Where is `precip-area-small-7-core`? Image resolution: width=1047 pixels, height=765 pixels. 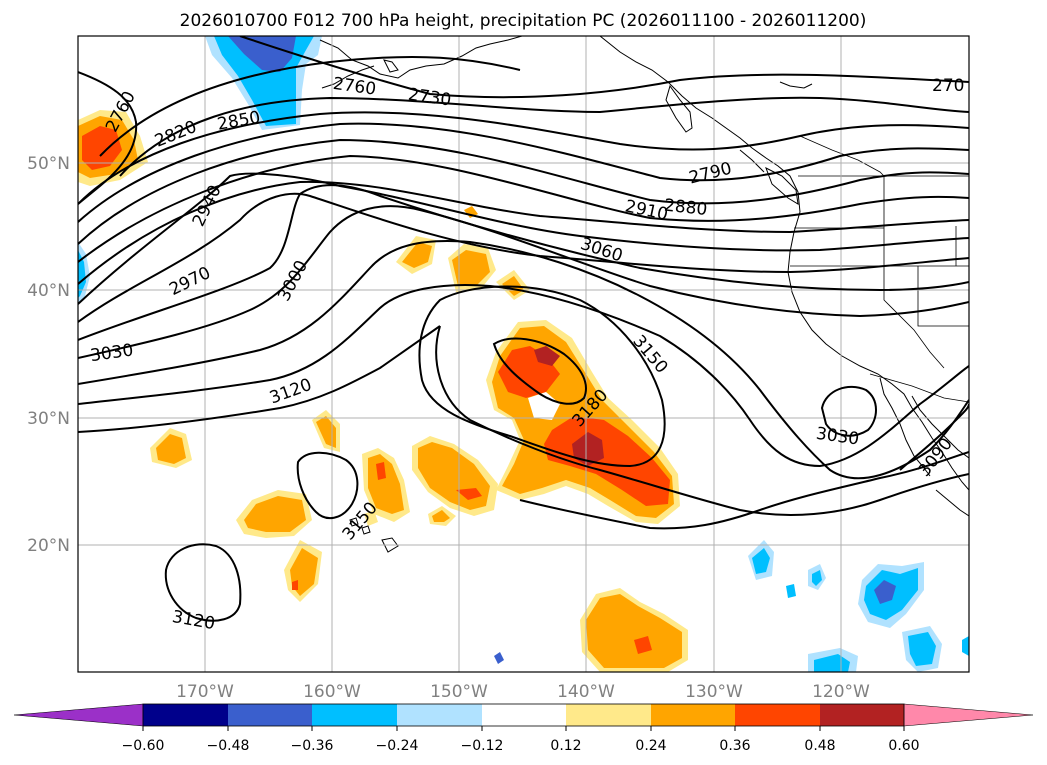
precip-area-small-7-core is located at coordinates (441, 516).